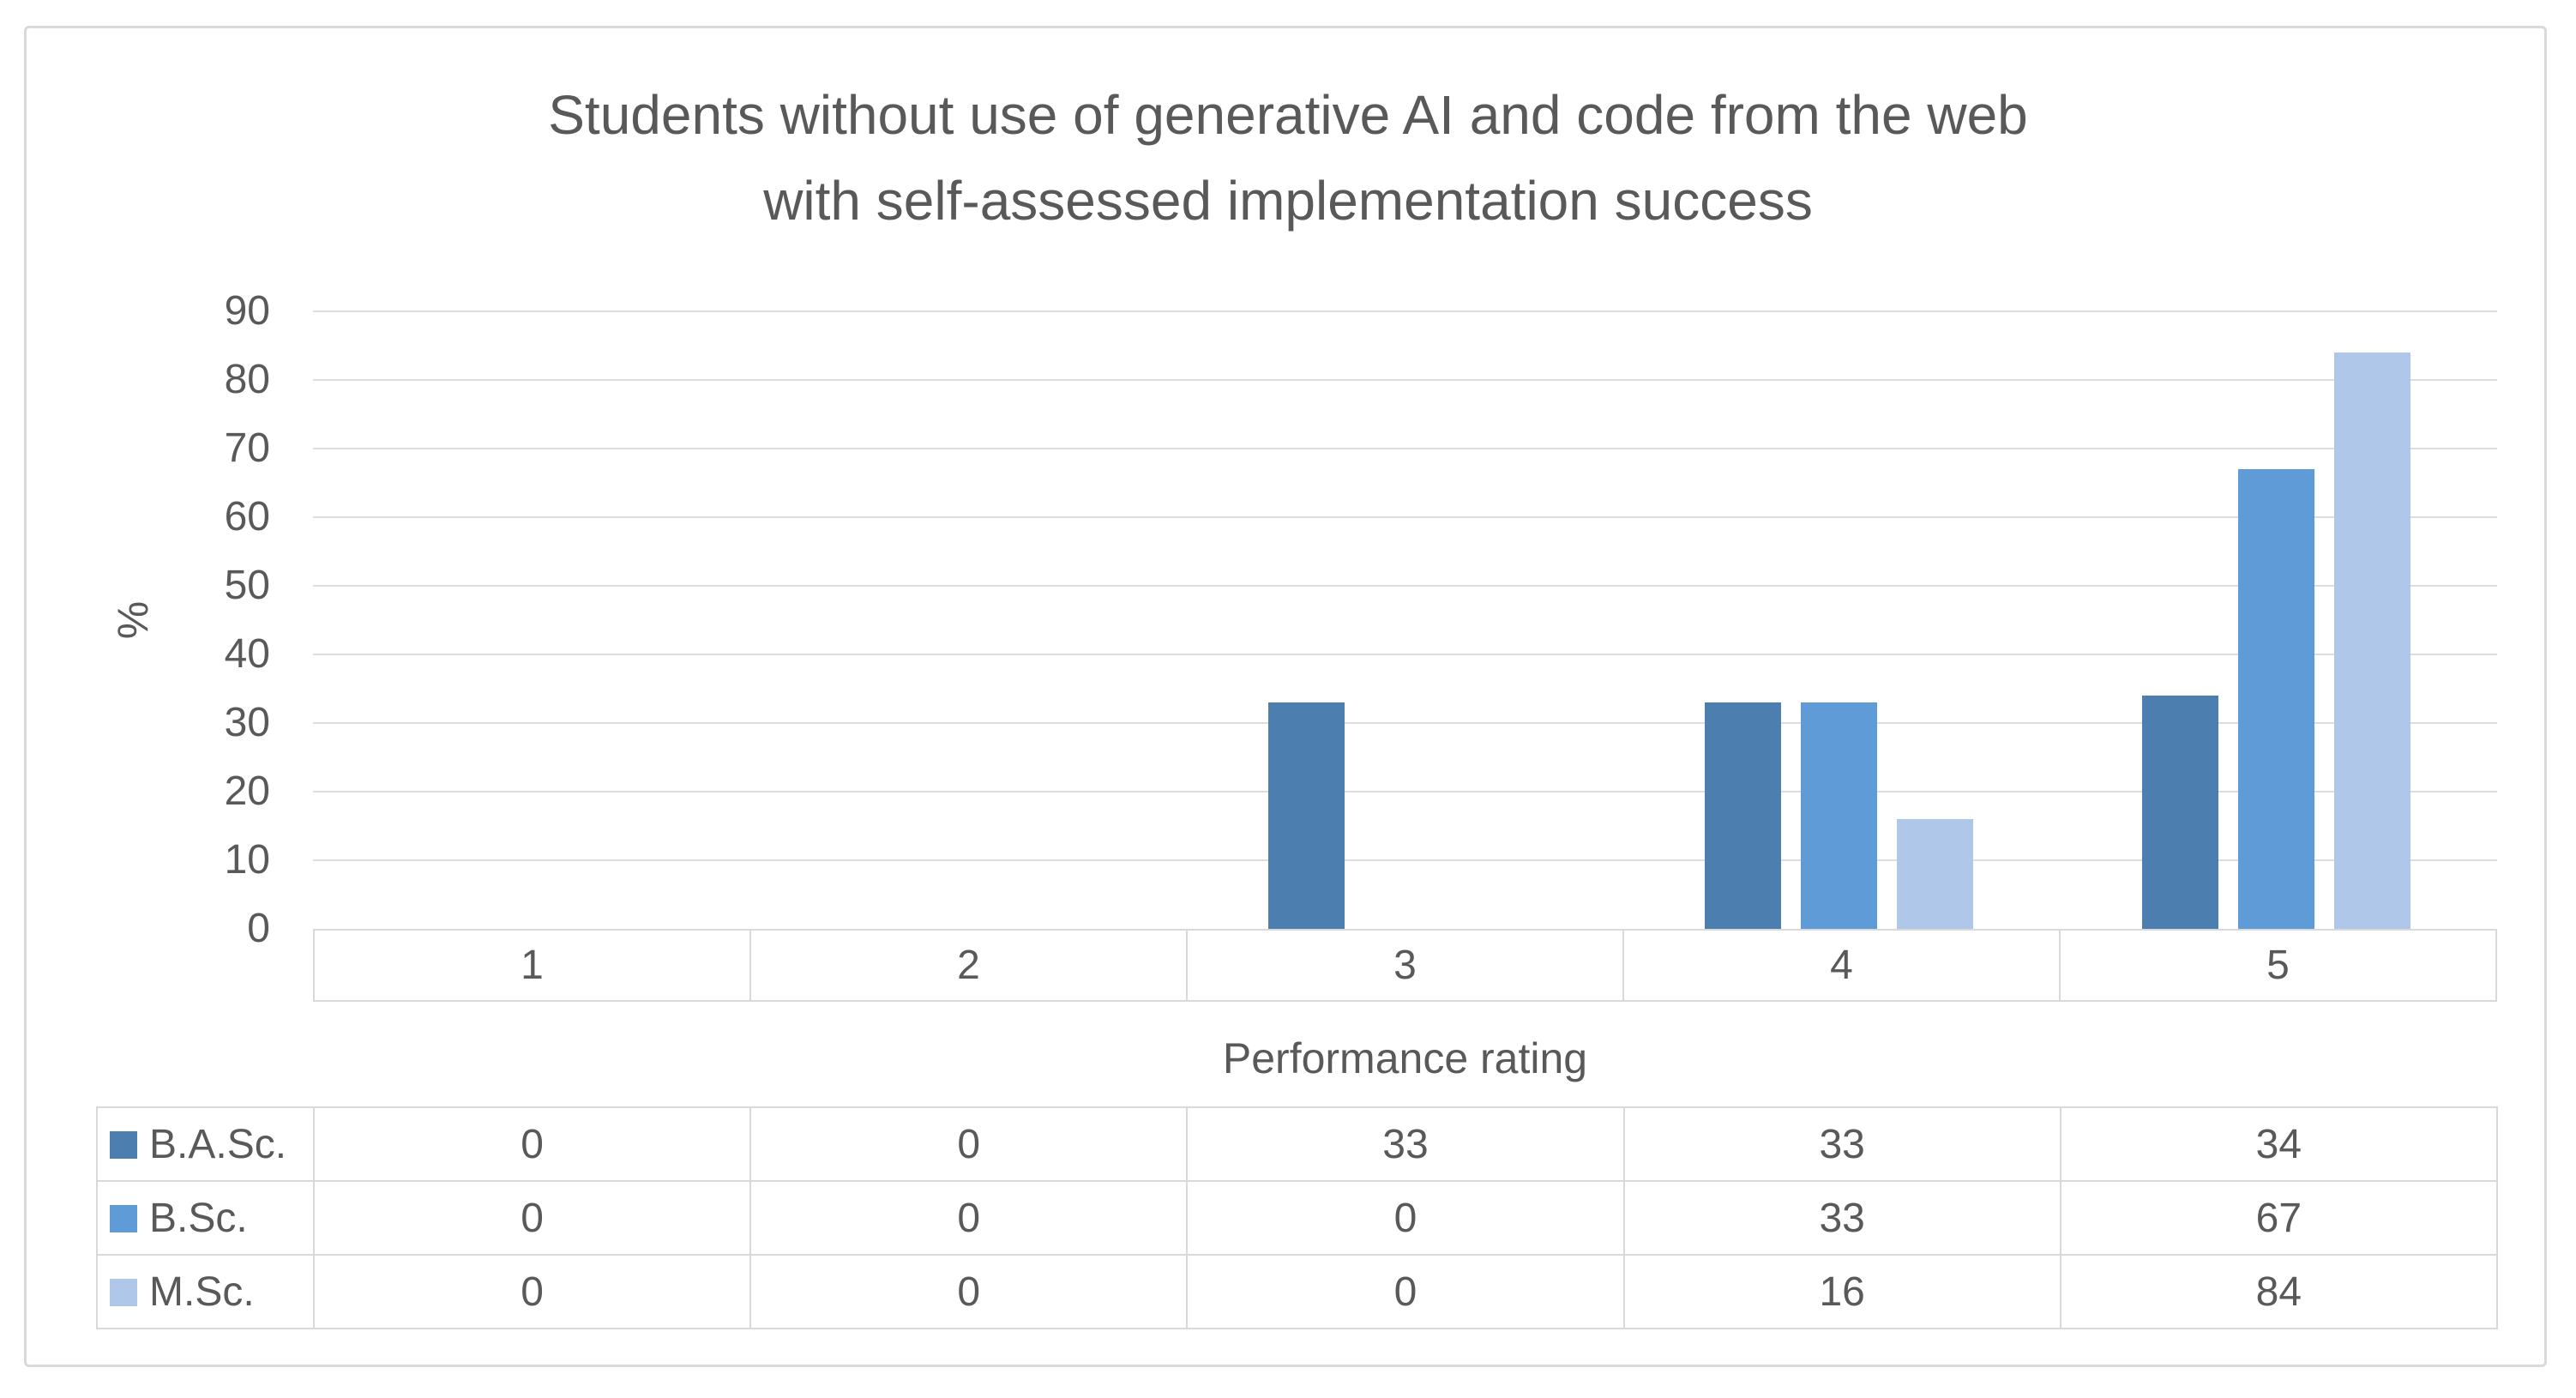 The height and width of the screenshot is (1398, 2576). I want to click on value-cell: 67, so click(2279, 1218).